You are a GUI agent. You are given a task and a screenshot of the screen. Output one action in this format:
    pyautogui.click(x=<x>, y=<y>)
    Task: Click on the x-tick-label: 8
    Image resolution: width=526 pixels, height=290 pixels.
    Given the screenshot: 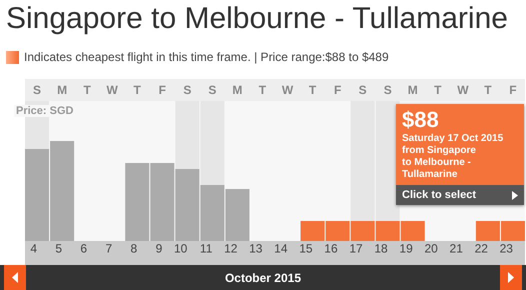 What is the action you would take?
    pyautogui.click(x=134, y=249)
    